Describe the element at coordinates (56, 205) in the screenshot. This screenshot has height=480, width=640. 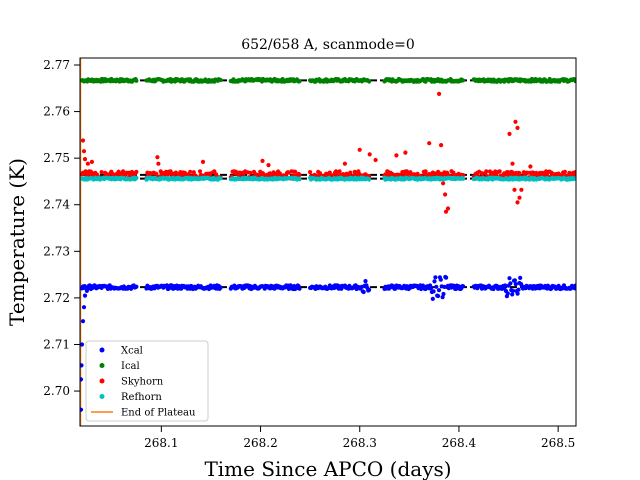
I see `y-tick-label: 2.74` at that location.